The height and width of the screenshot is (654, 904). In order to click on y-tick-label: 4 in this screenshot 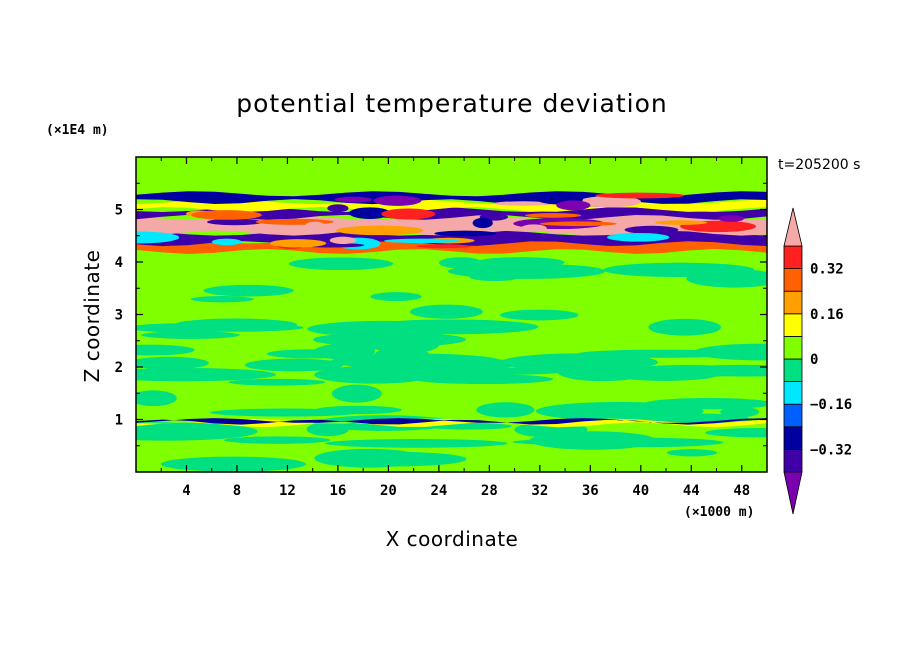, I will do `click(119, 263)`.